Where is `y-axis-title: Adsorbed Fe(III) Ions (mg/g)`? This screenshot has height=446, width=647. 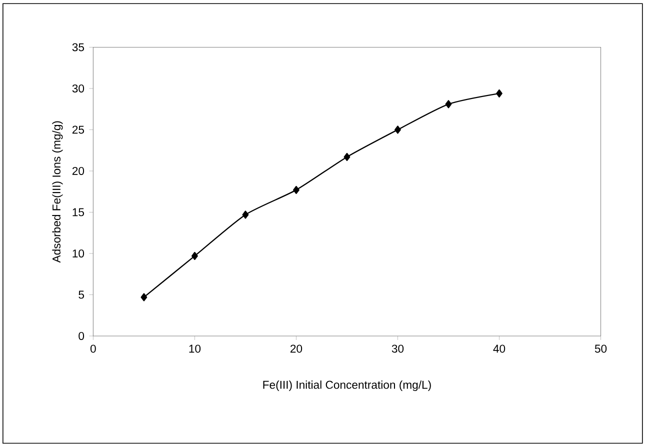
y-axis-title: Adsorbed Fe(III) Ions (mg/g) is located at coordinates (57, 192).